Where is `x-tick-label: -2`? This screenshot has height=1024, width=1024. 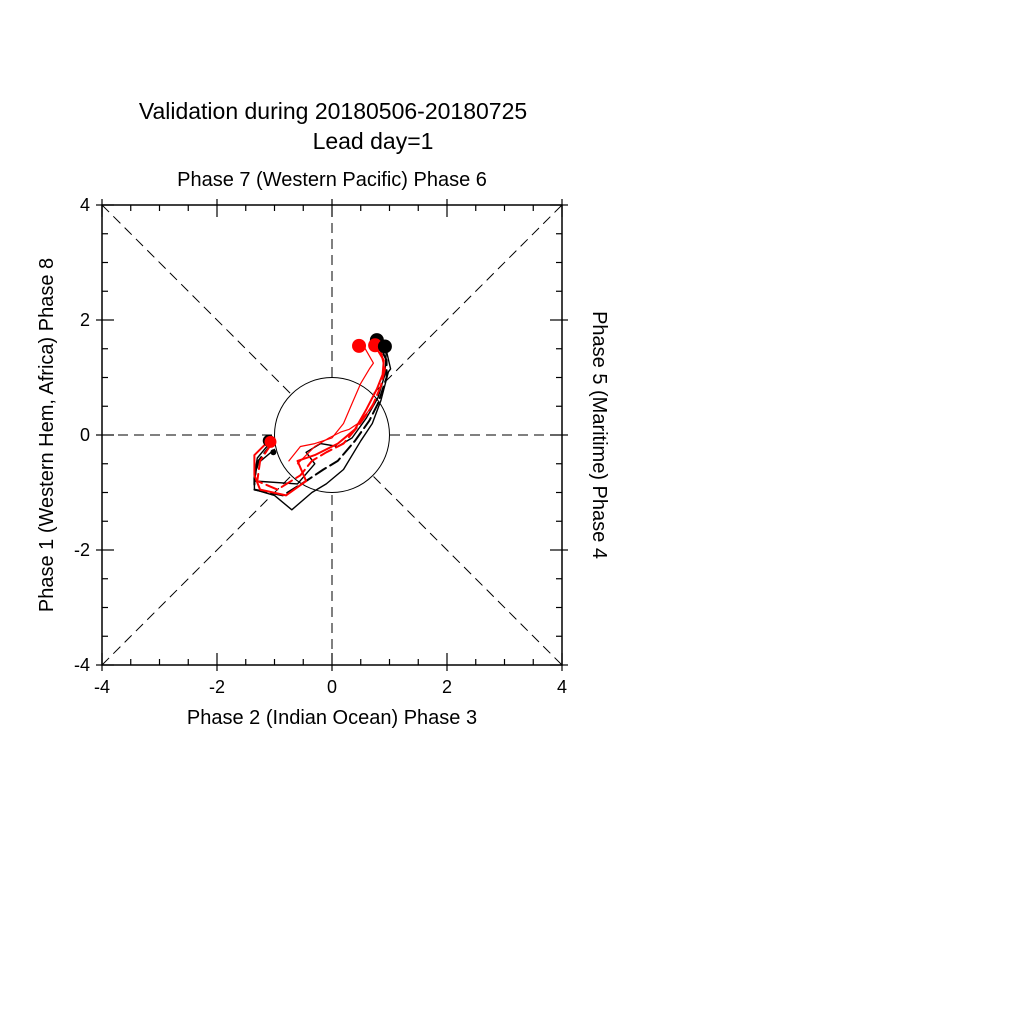 x-tick-label: -2 is located at coordinates (217, 687).